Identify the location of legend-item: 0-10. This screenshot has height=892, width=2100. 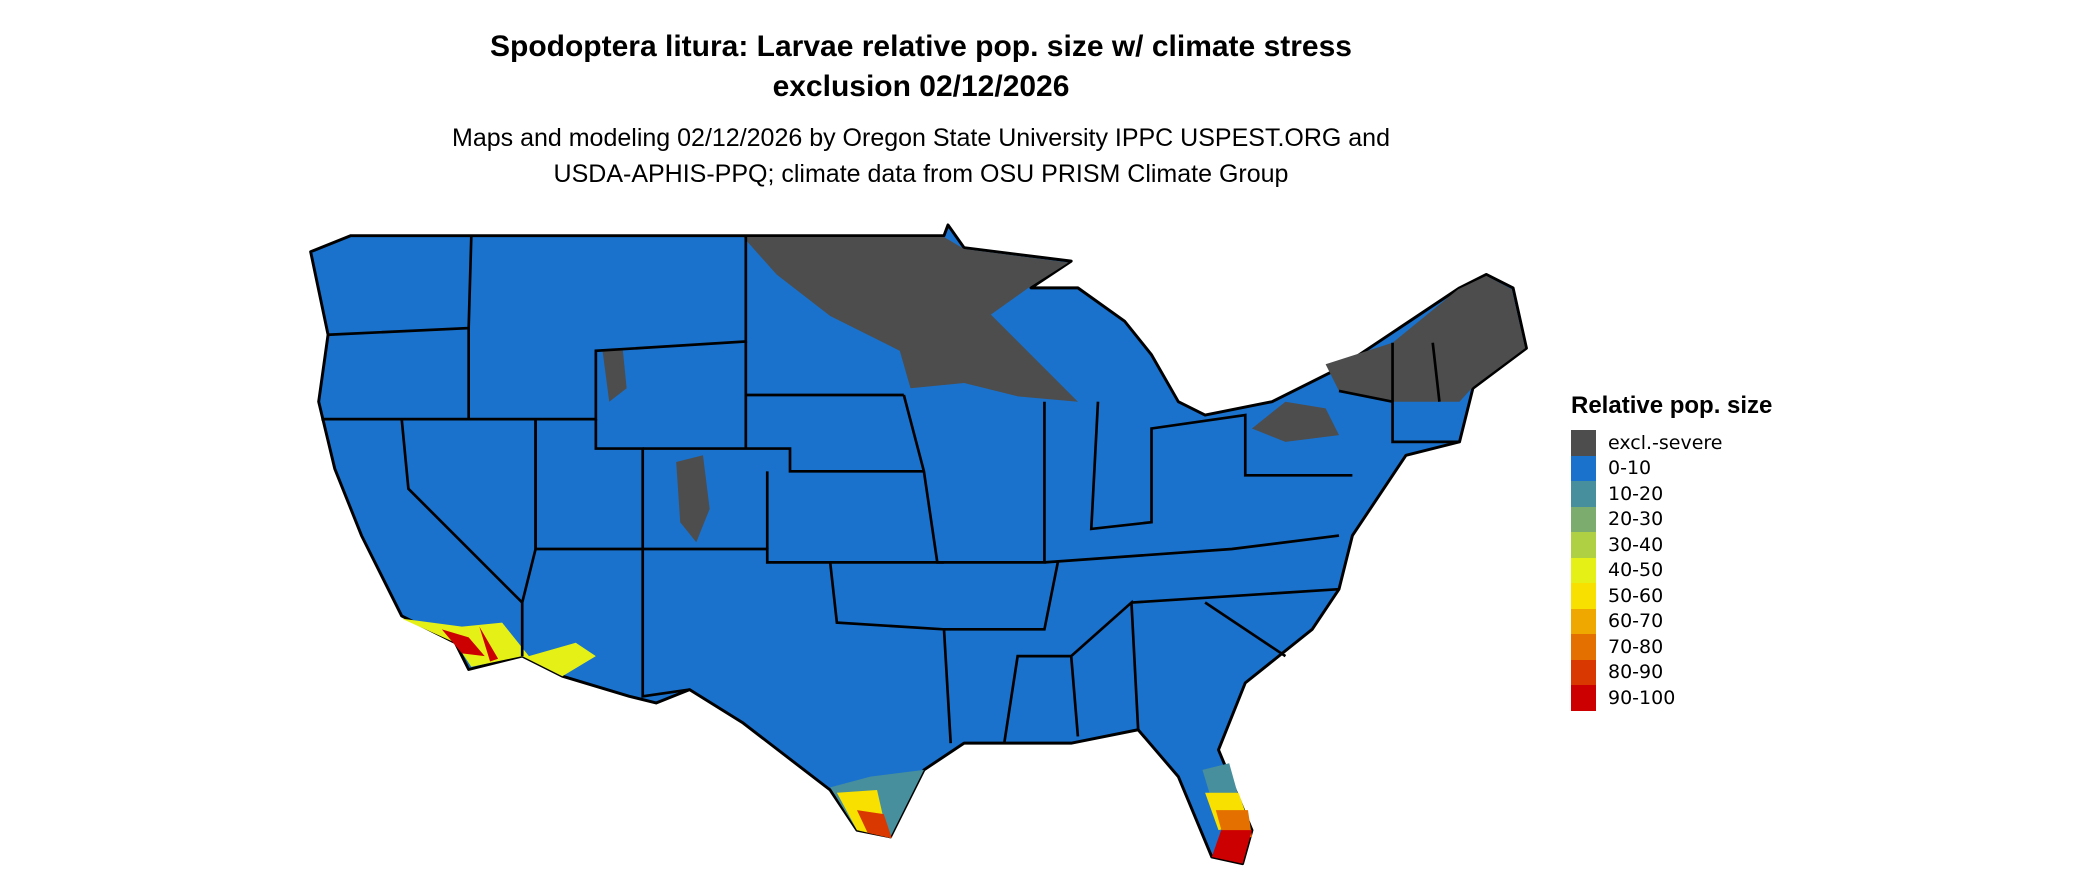
(1671, 468).